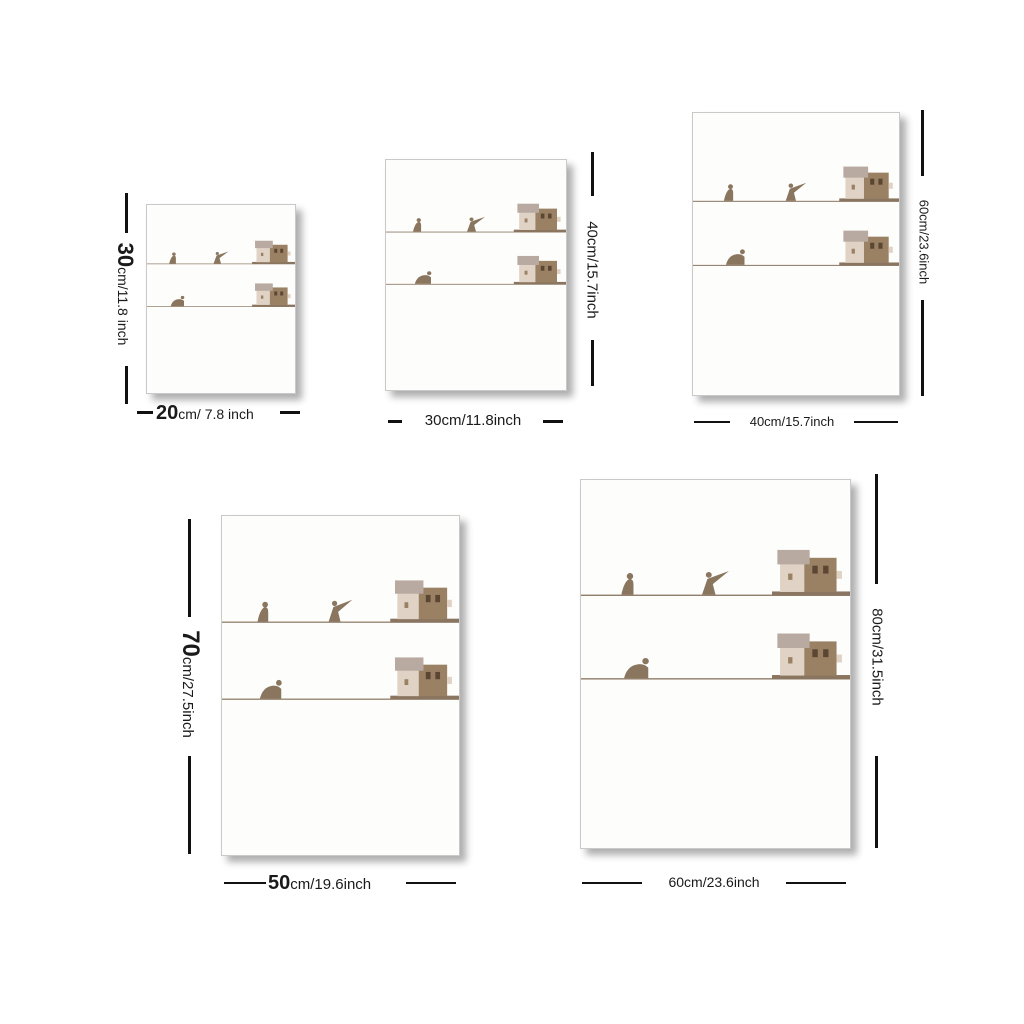 The image size is (1024, 1024). Describe the element at coordinates (190, 684) in the screenshot. I see `height-label-50x70: 70cm/27.5inch` at that location.